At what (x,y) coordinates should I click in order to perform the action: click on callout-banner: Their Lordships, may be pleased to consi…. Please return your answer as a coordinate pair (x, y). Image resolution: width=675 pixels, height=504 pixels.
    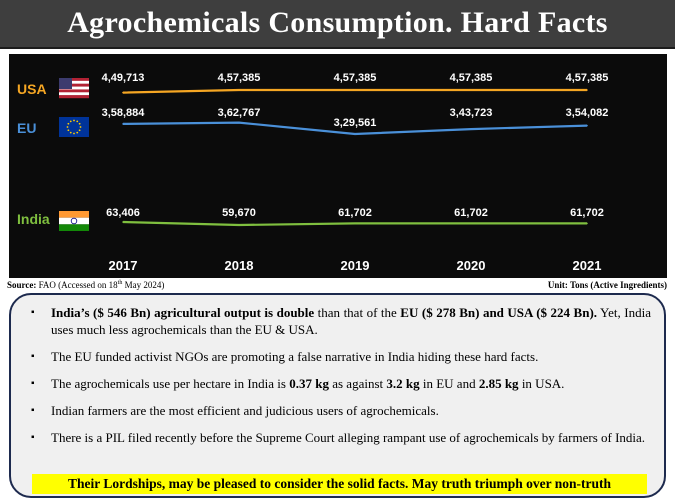
    Looking at the image, I should click on (339, 484).